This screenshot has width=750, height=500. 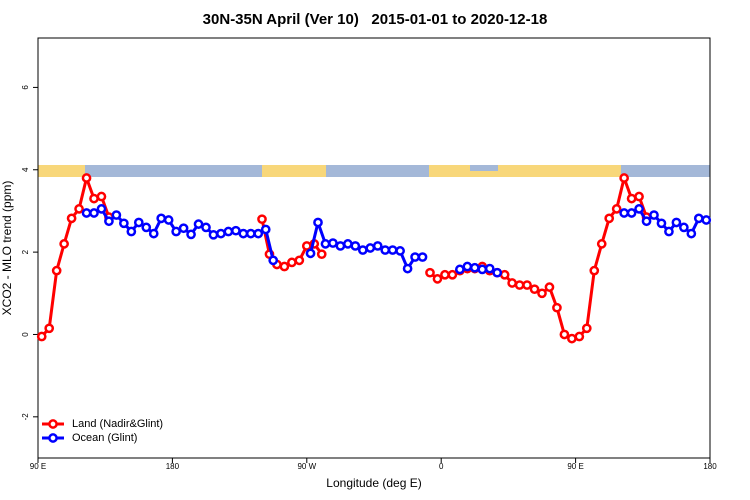 What do you see at coordinates (102, 431) in the screenshot?
I see `legend: Land (Nadir&Glint) Ocean (Glint)` at bounding box center [102, 431].